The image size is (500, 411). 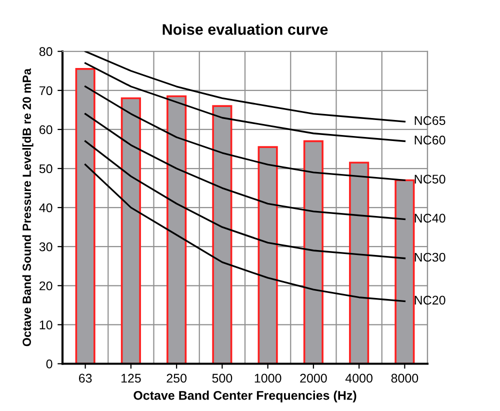 I want to click on series-label: NC40, so click(x=430, y=218).